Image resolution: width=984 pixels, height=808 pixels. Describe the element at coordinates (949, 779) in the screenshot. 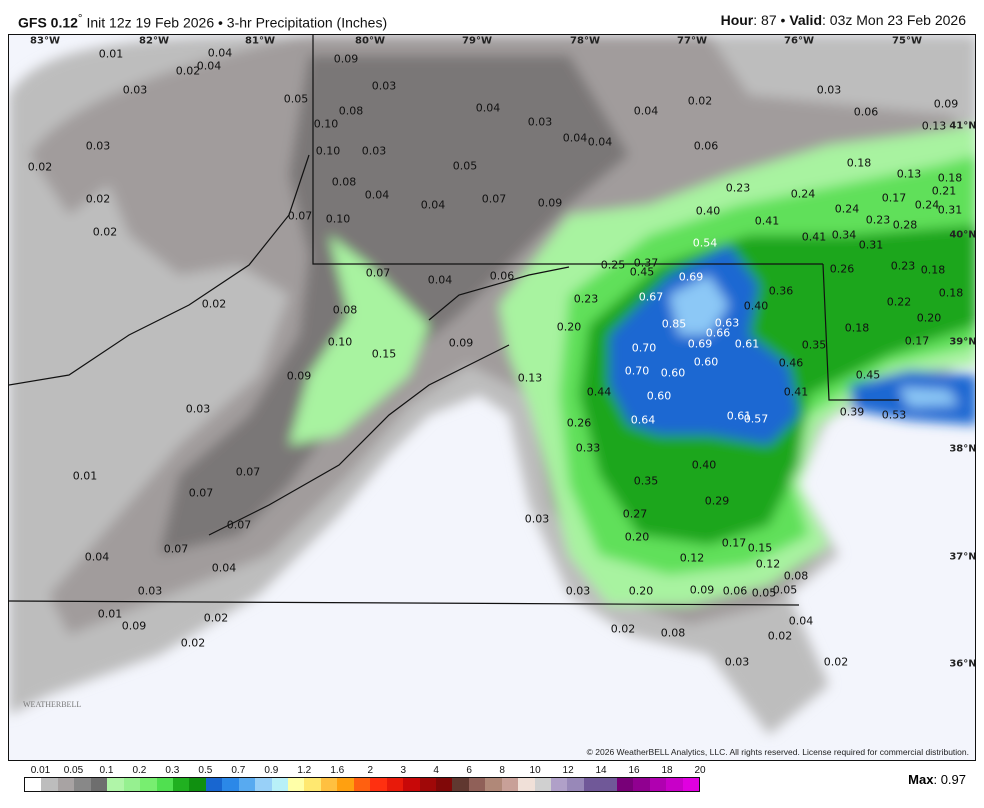

I see `max-number: : 0.97` at that location.